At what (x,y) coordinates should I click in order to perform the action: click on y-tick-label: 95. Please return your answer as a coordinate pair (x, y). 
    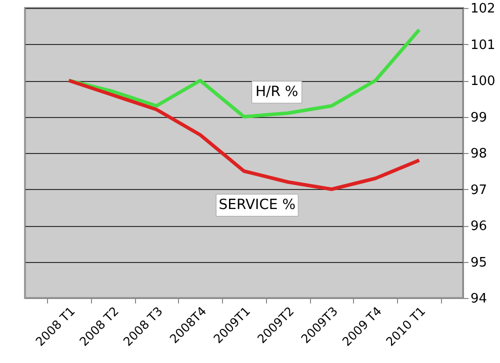
    Looking at the image, I should click on (479, 262).